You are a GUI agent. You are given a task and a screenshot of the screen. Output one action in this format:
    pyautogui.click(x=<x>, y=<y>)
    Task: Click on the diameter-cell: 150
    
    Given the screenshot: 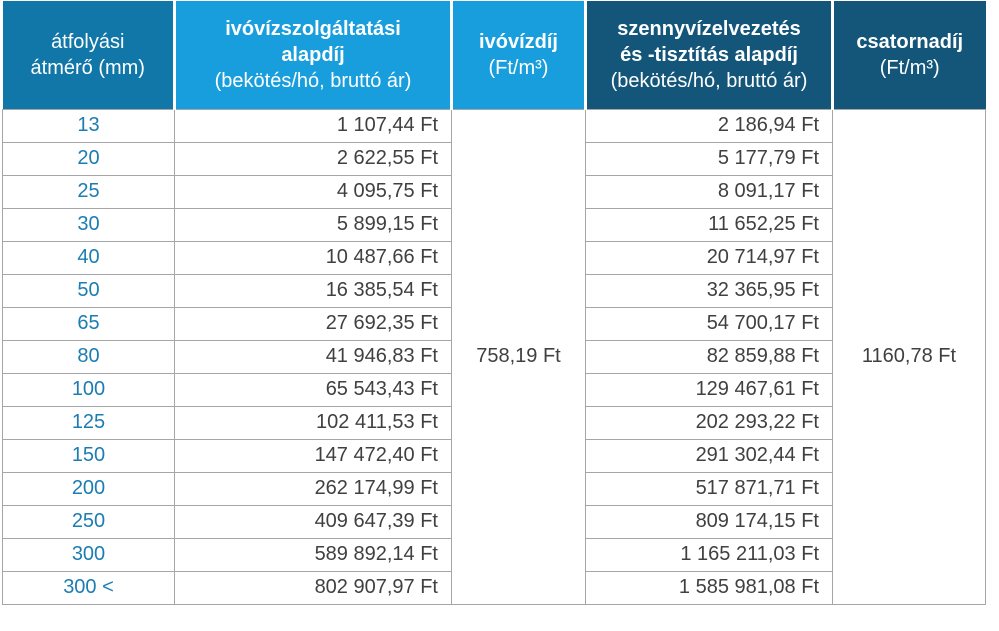 What is the action you would take?
    pyautogui.click(x=88, y=455)
    